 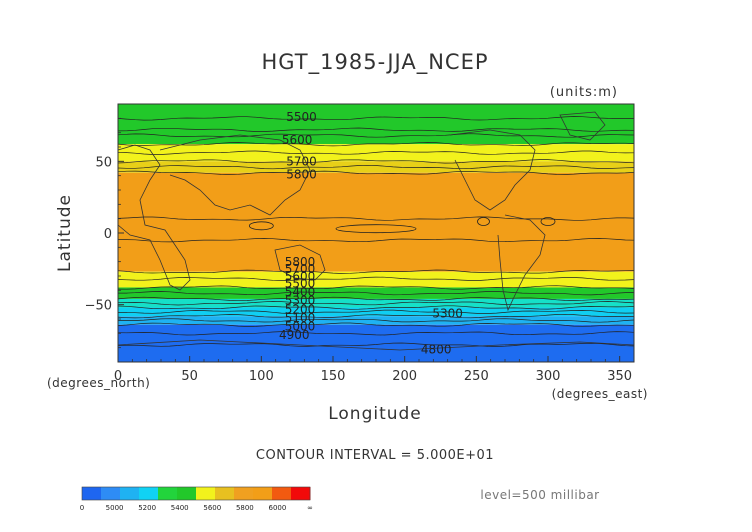 What do you see at coordinates (115, 508) in the screenshot?
I see `colorbar-tick-label: 5000` at bounding box center [115, 508].